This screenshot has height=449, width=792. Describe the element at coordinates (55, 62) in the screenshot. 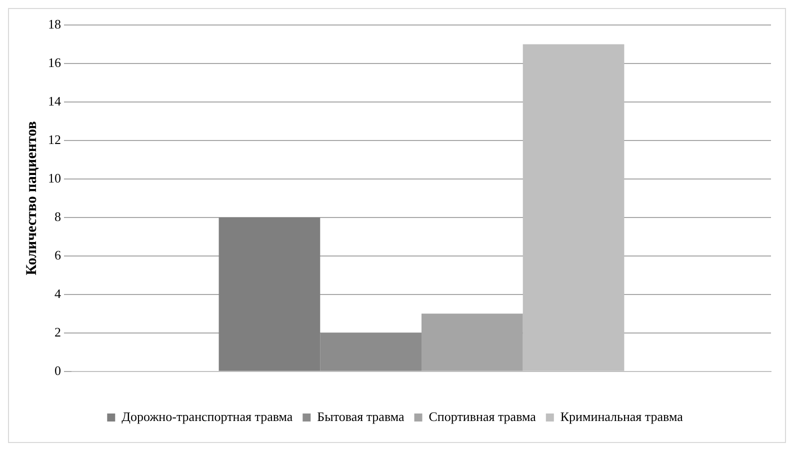

I see `y-tick-label: 16` at that location.